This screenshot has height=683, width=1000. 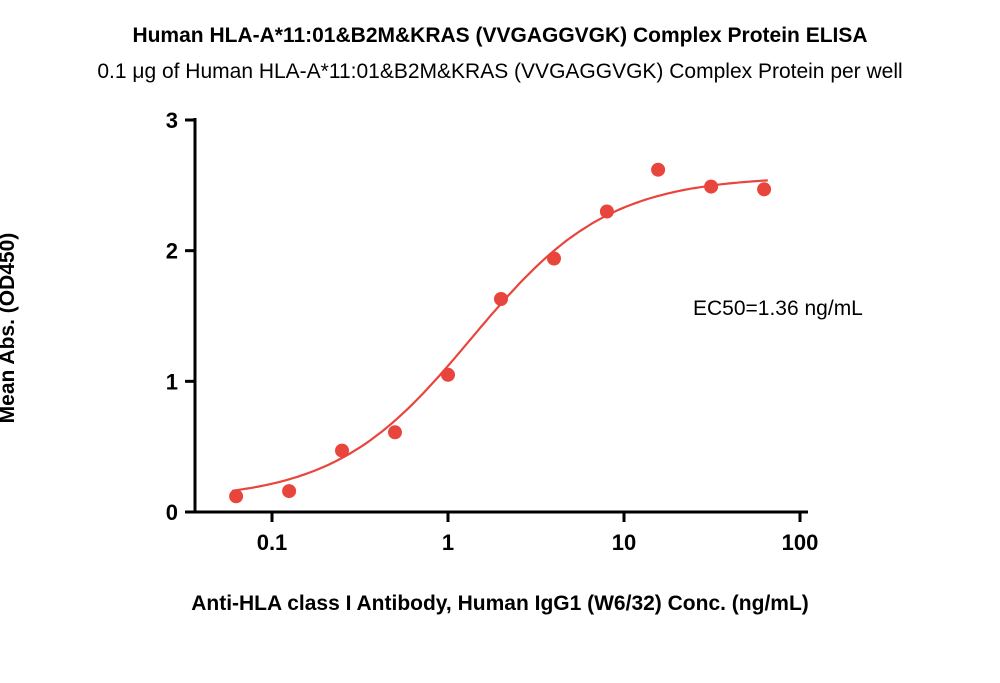 What do you see at coordinates (272, 542) in the screenshot?
I see `x-tick-label: 0.1` at bounding box center [272, 542].